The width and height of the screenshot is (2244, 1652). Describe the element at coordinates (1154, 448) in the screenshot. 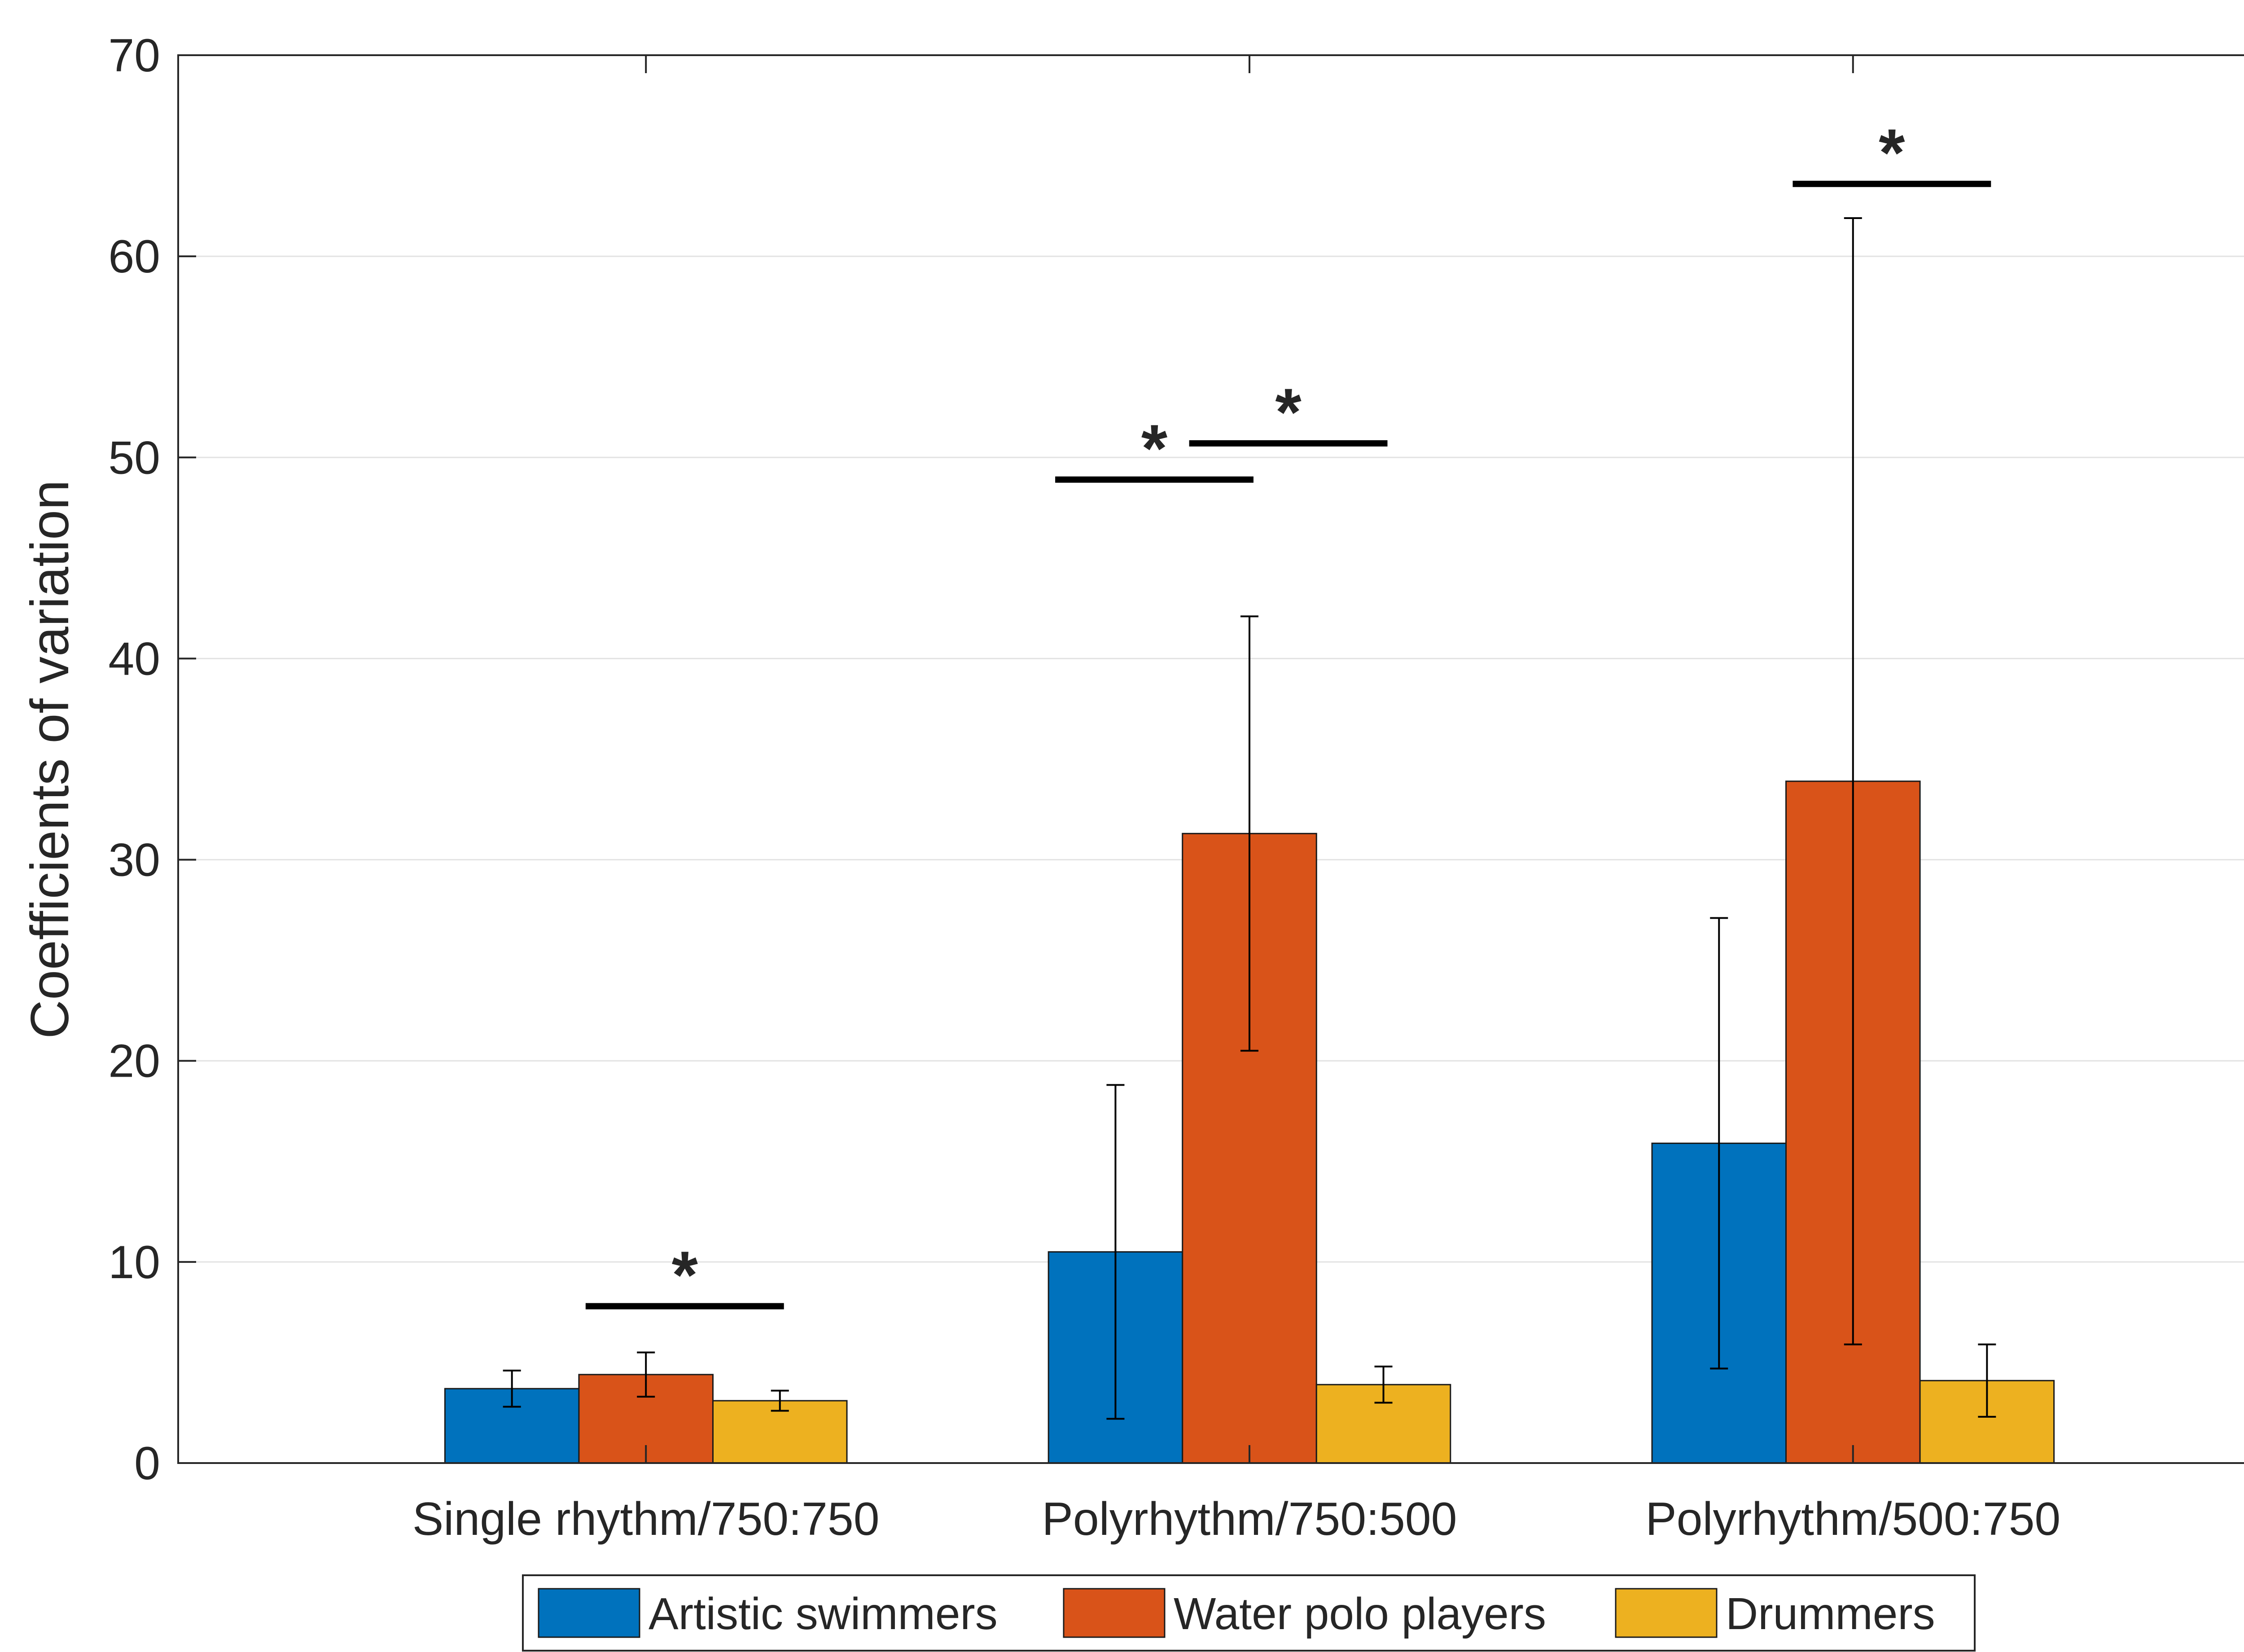

I see `significance-star-1: *` at that location.